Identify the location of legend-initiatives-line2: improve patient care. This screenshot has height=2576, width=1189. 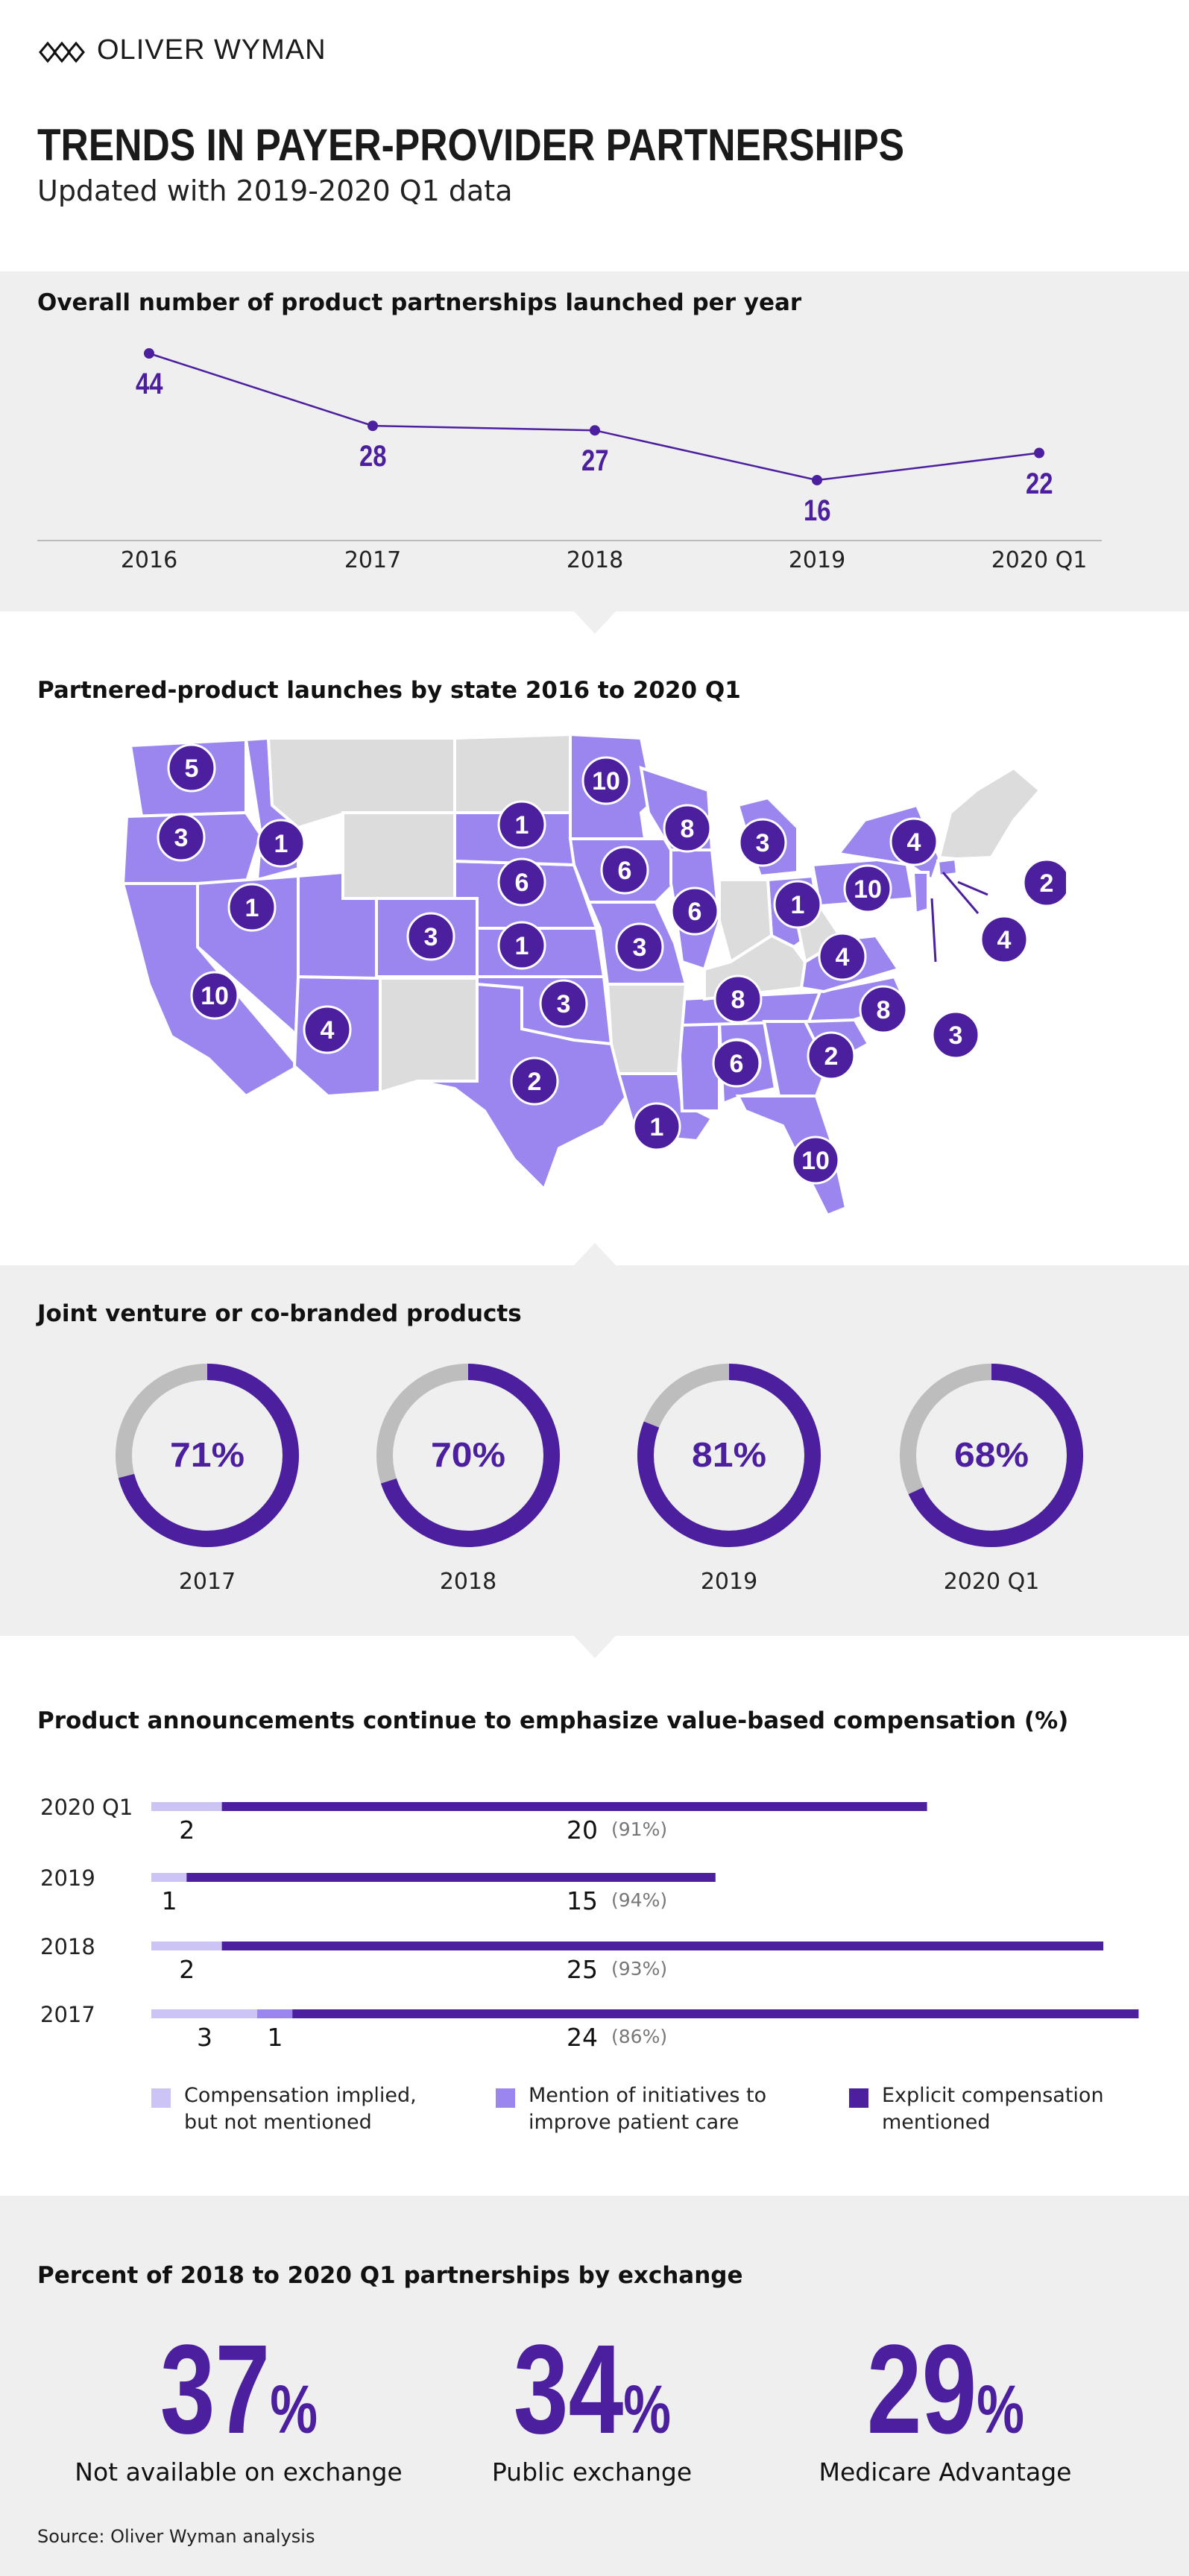
(634, 2122).